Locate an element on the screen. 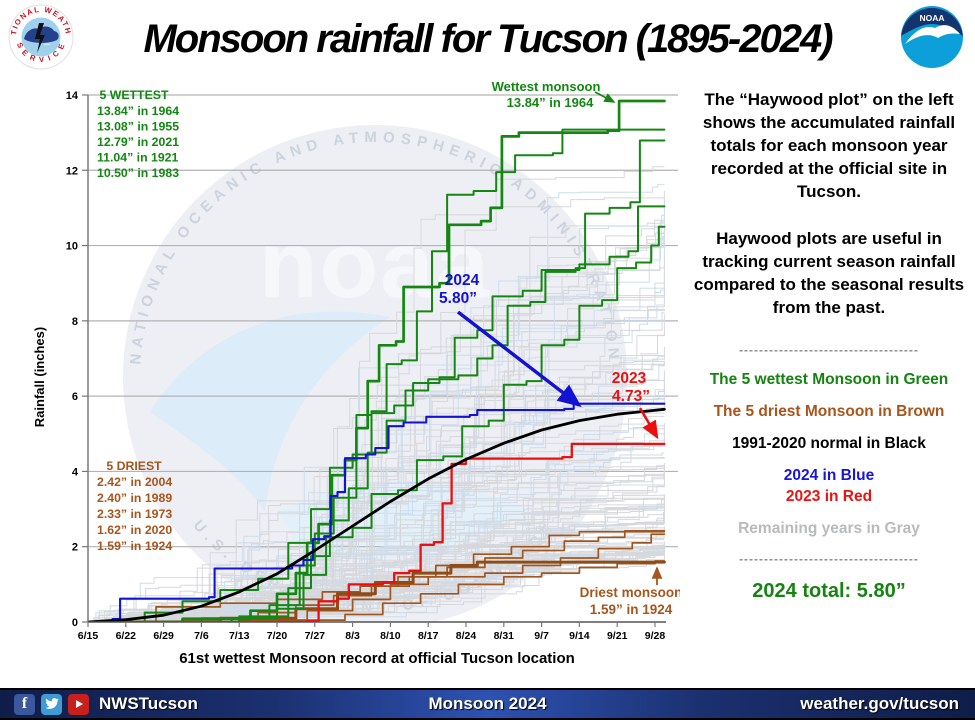 The image size is (975, 720). twitter-bird-icon is located at coordinates (51, 703).